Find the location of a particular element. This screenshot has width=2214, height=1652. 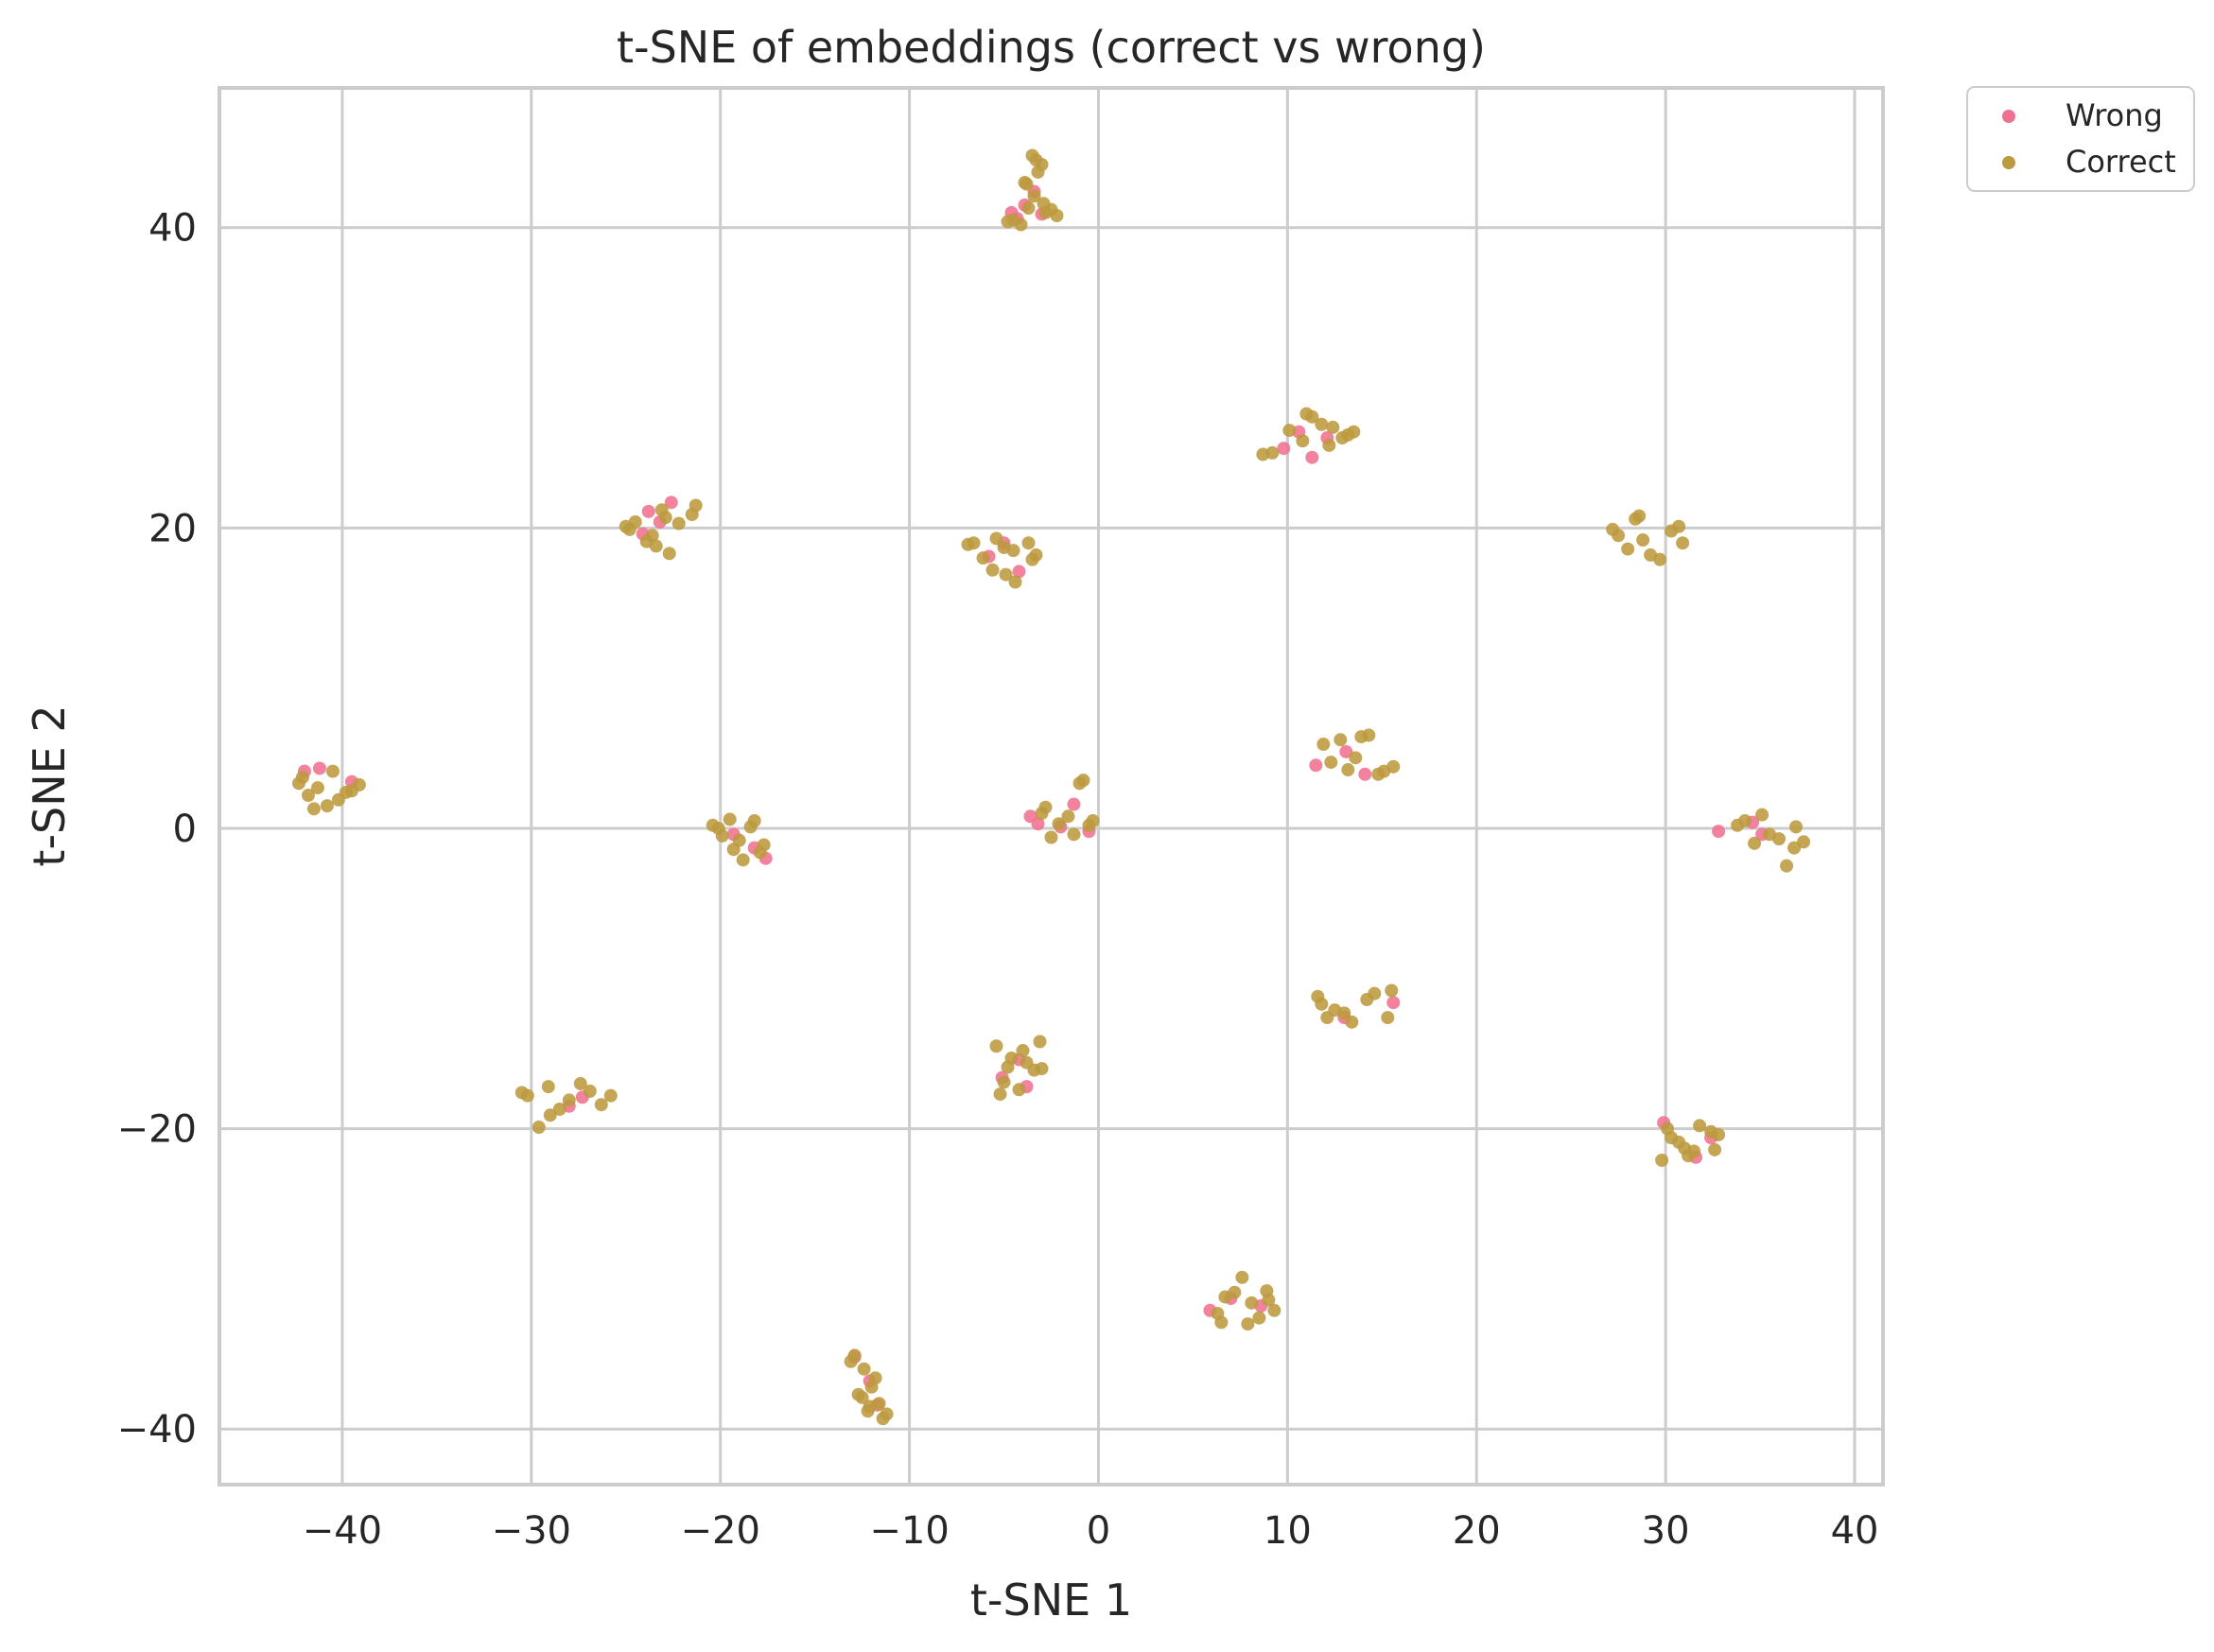

x-tick-label: 20 is located at coordinates (1477, 1531).